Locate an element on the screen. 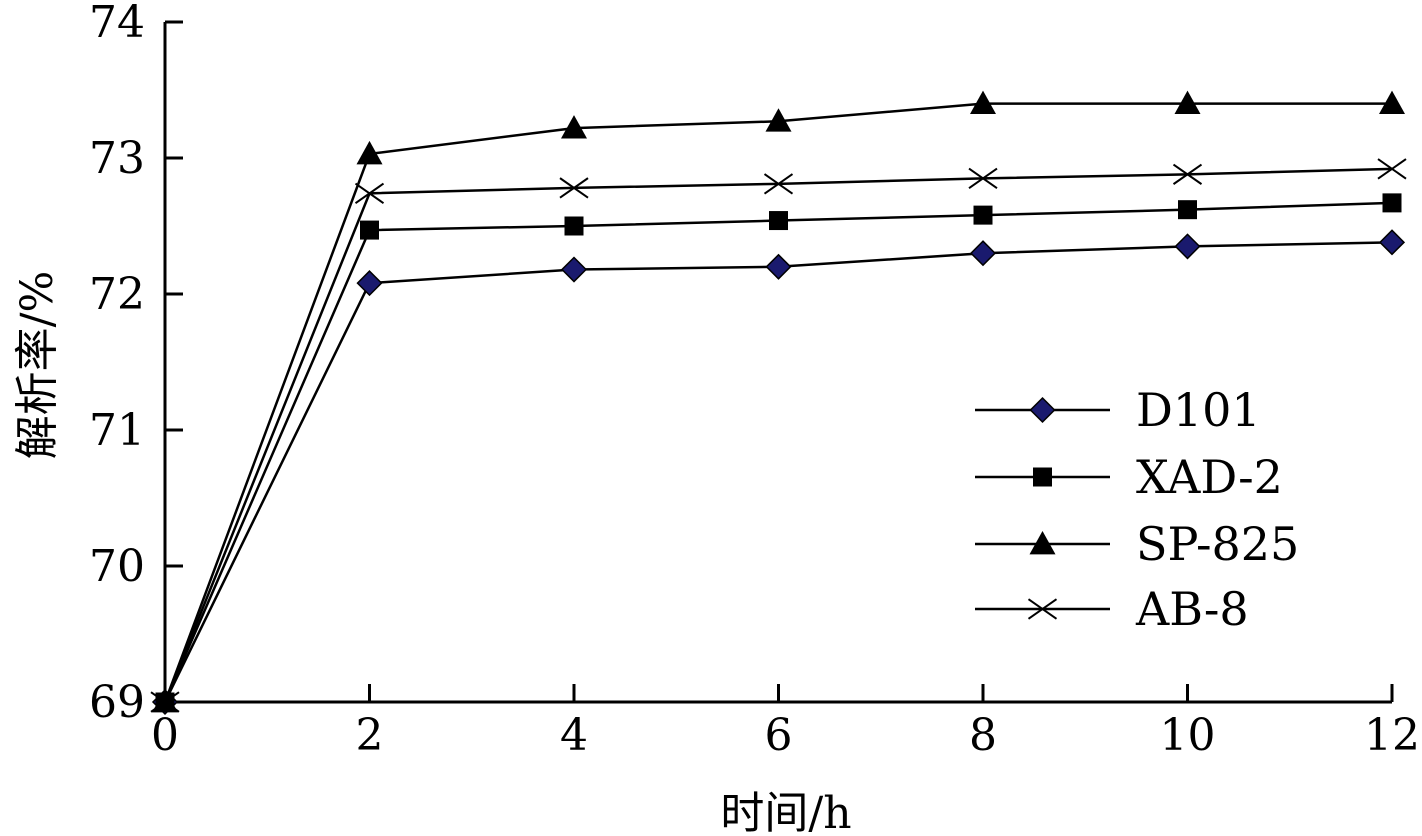 This screenshot has width=1422, height=836. x-tick-label: 10 is located at coordinates (1188, 735).